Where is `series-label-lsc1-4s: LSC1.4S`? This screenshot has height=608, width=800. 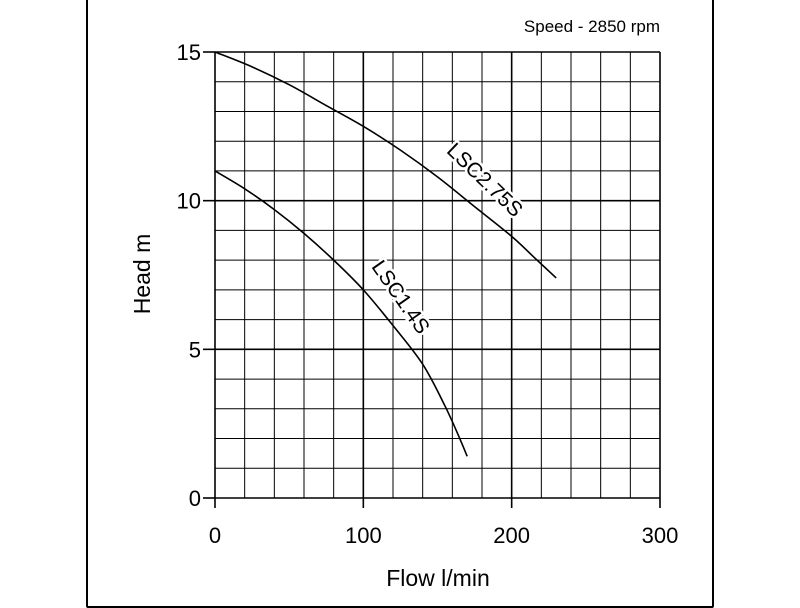 series-label-lsc1-4s: LSC1.4S is located at coordinates (400, 297).